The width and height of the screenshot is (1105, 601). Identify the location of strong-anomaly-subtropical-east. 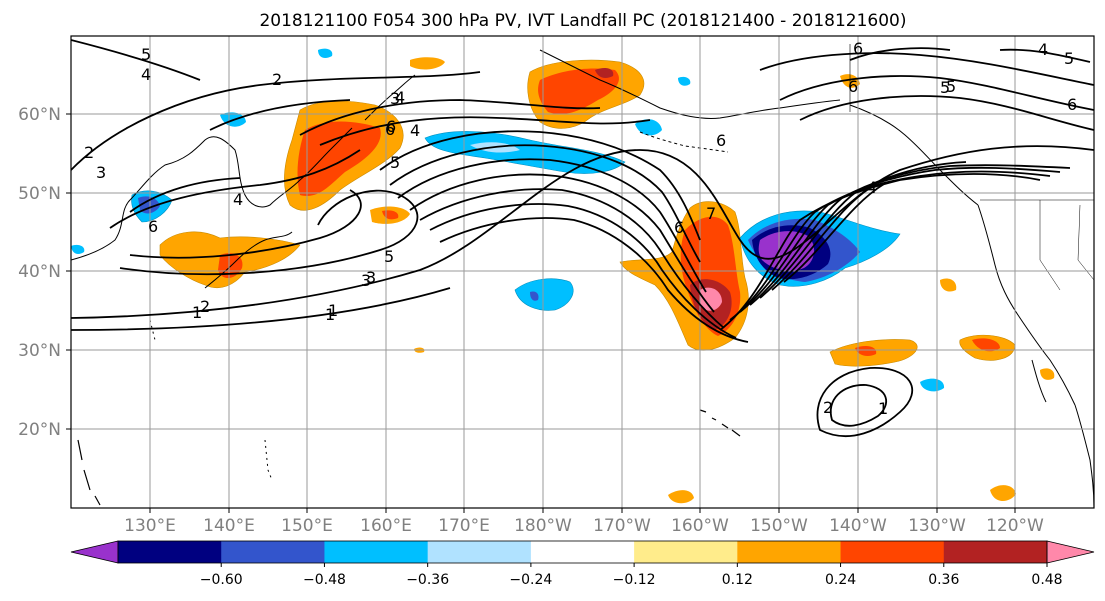
(866, 351).